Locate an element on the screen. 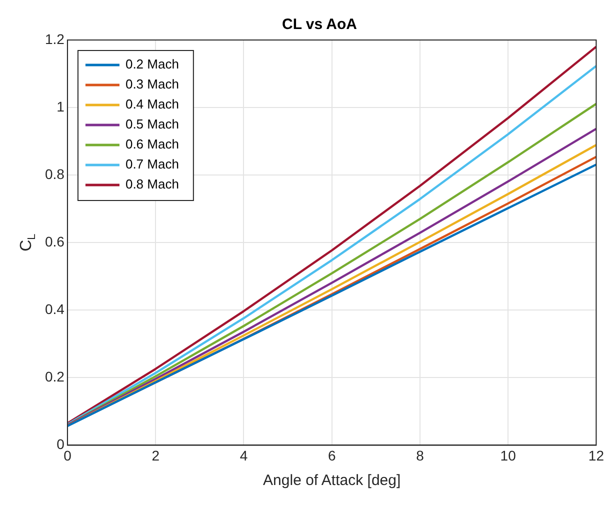 Image resolution: width=615 pixels, height=508 pixels. x-tick-label: 10 is located at coordinates (508, 455).